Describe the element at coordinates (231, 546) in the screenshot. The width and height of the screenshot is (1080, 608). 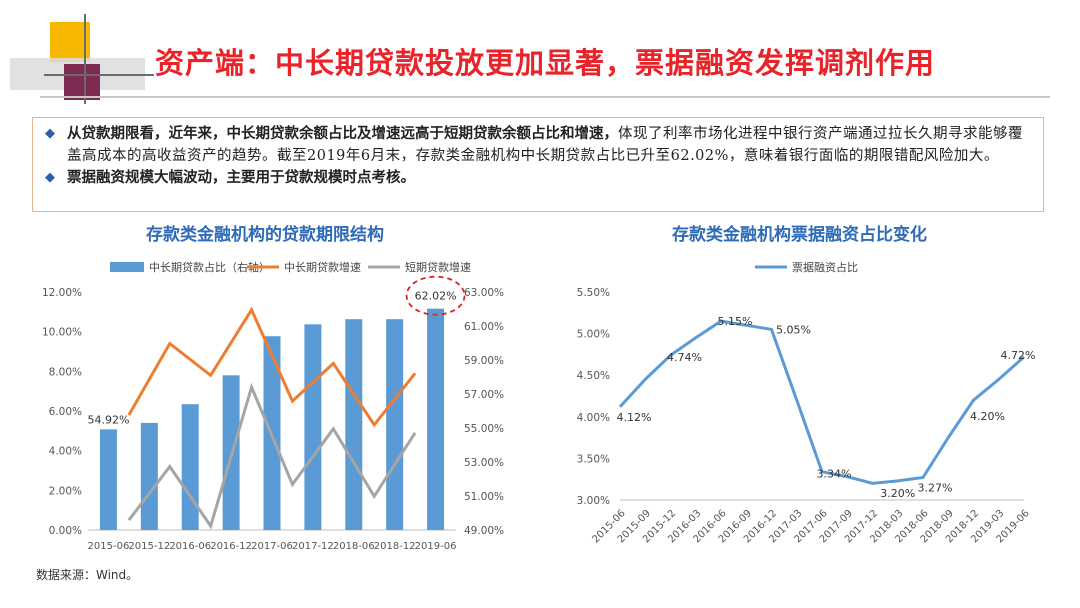
I see `x-tick-label: 2016-12` at that location.